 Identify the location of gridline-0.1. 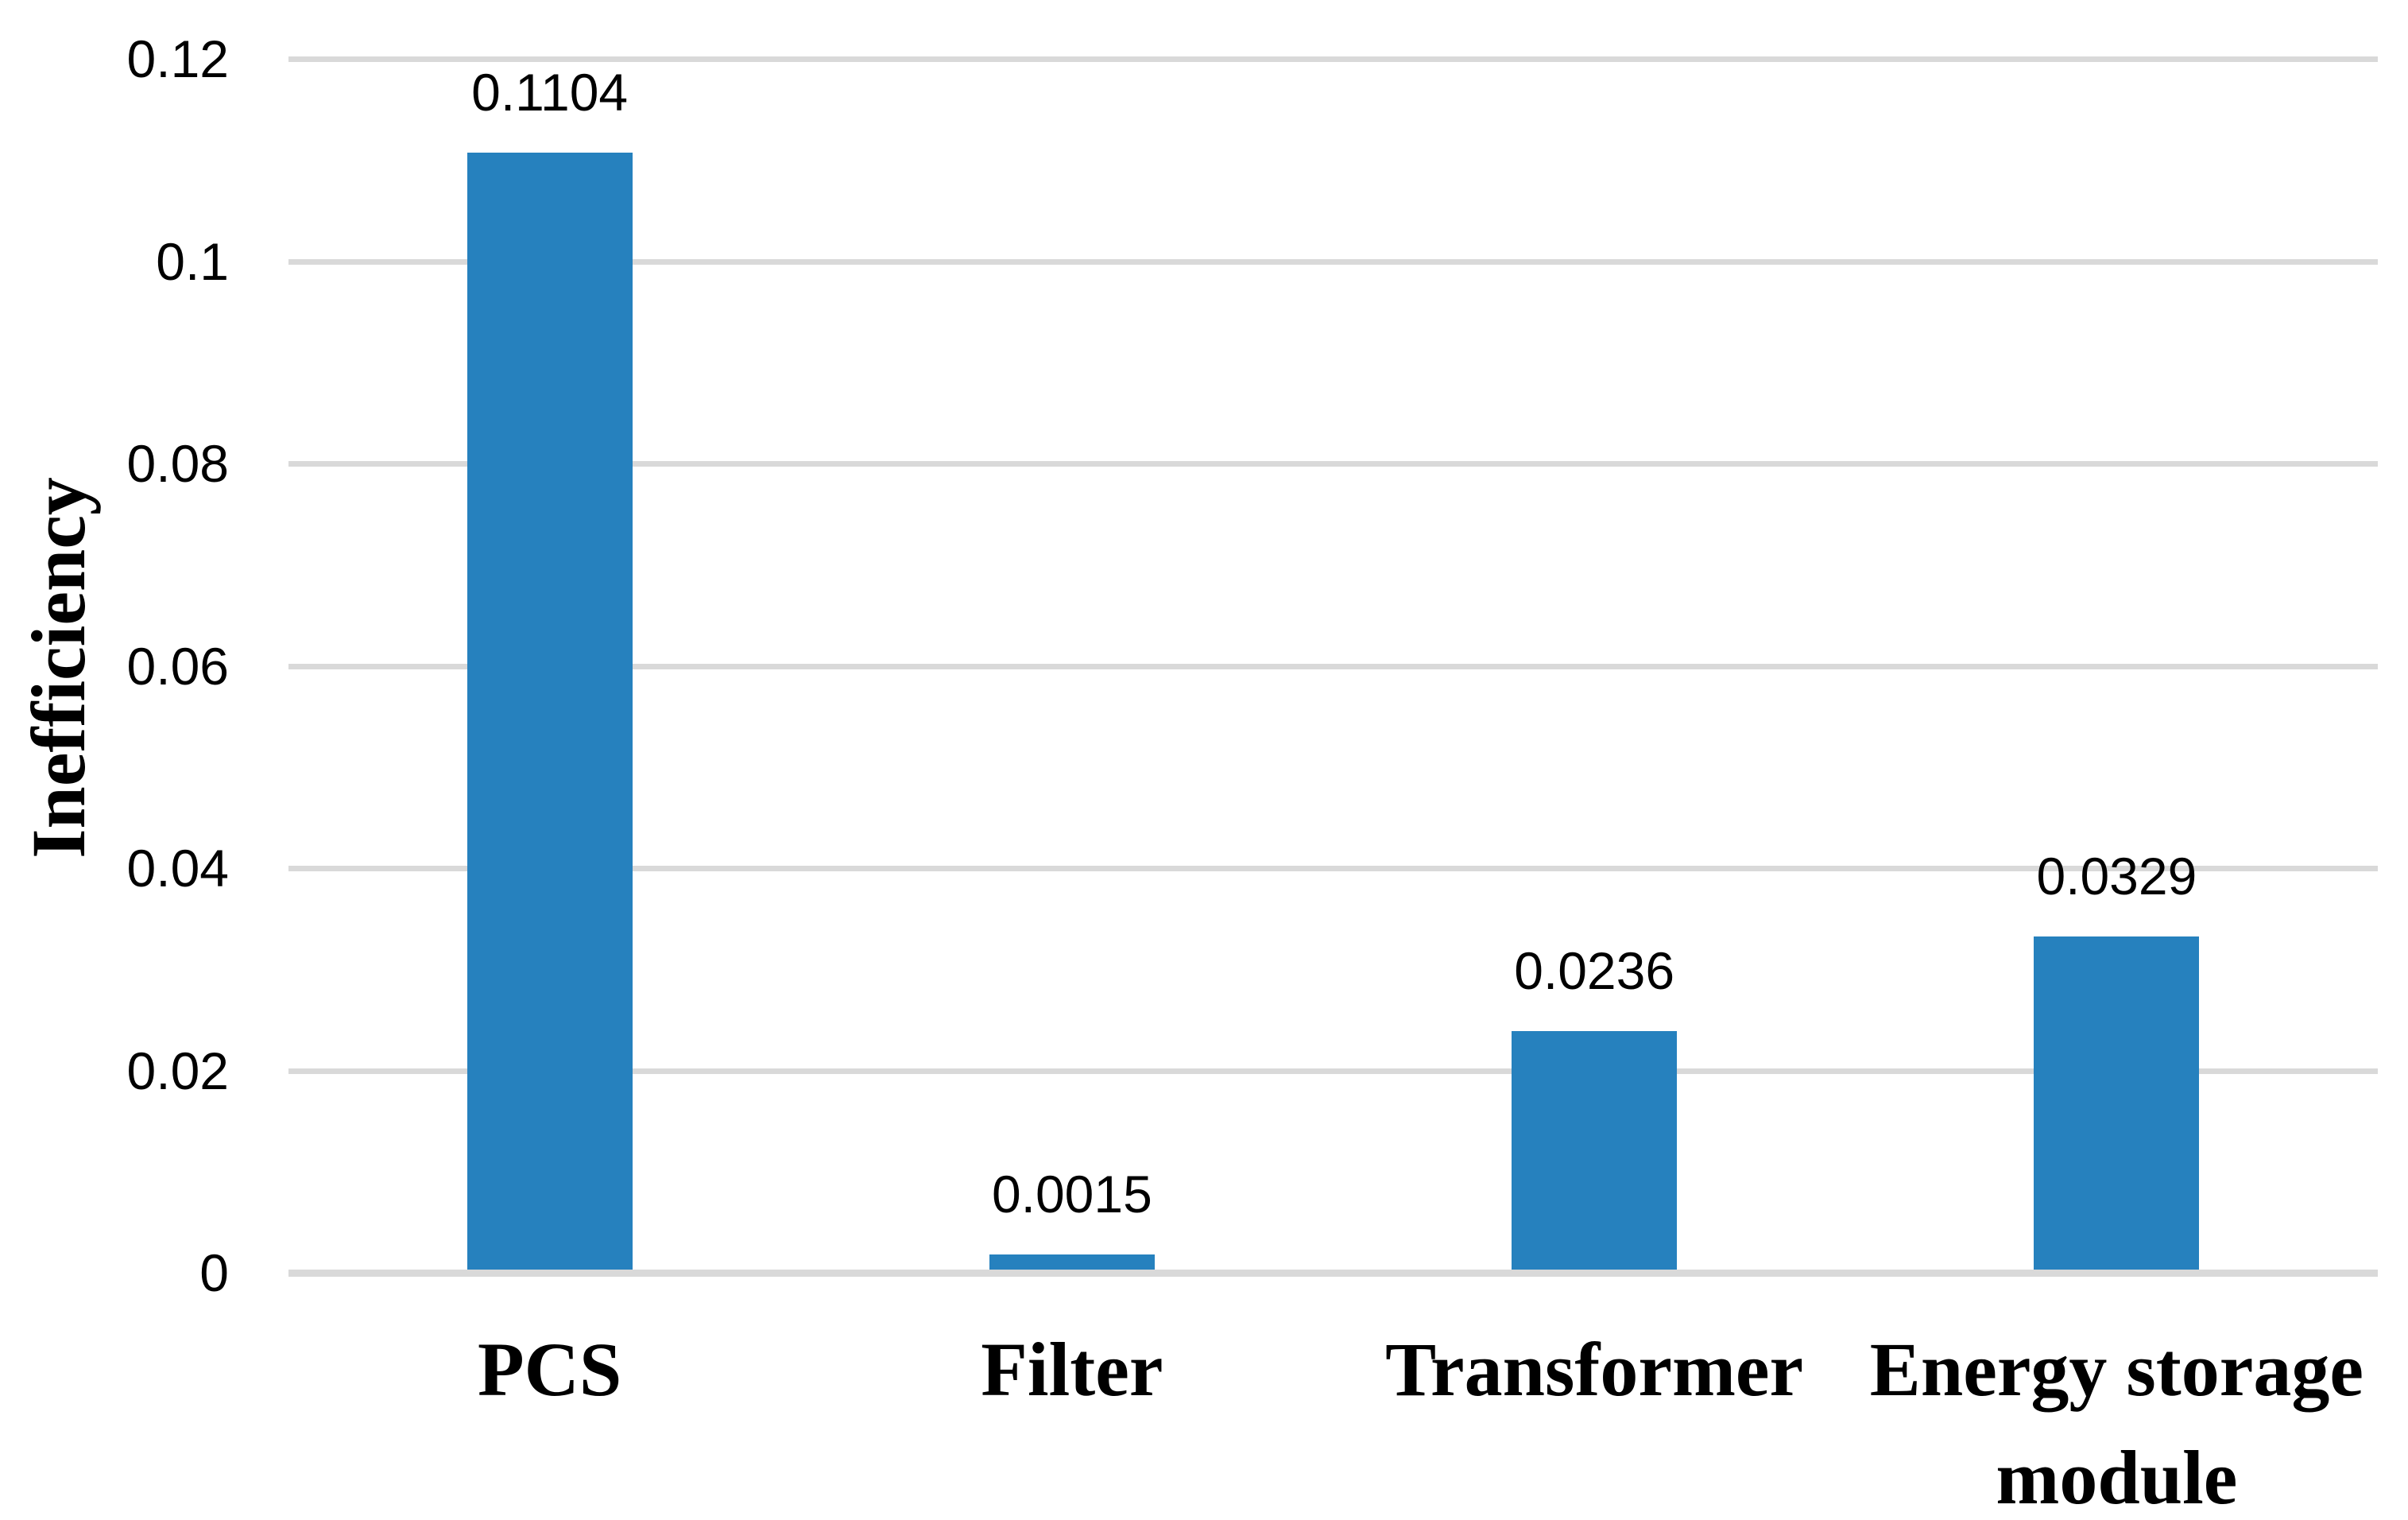
(1333, 261).